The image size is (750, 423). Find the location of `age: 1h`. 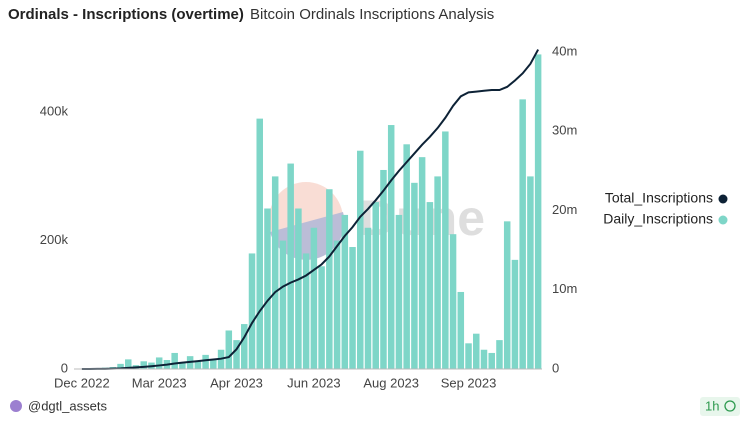

age: 1h is located at coordinates (712, 405).